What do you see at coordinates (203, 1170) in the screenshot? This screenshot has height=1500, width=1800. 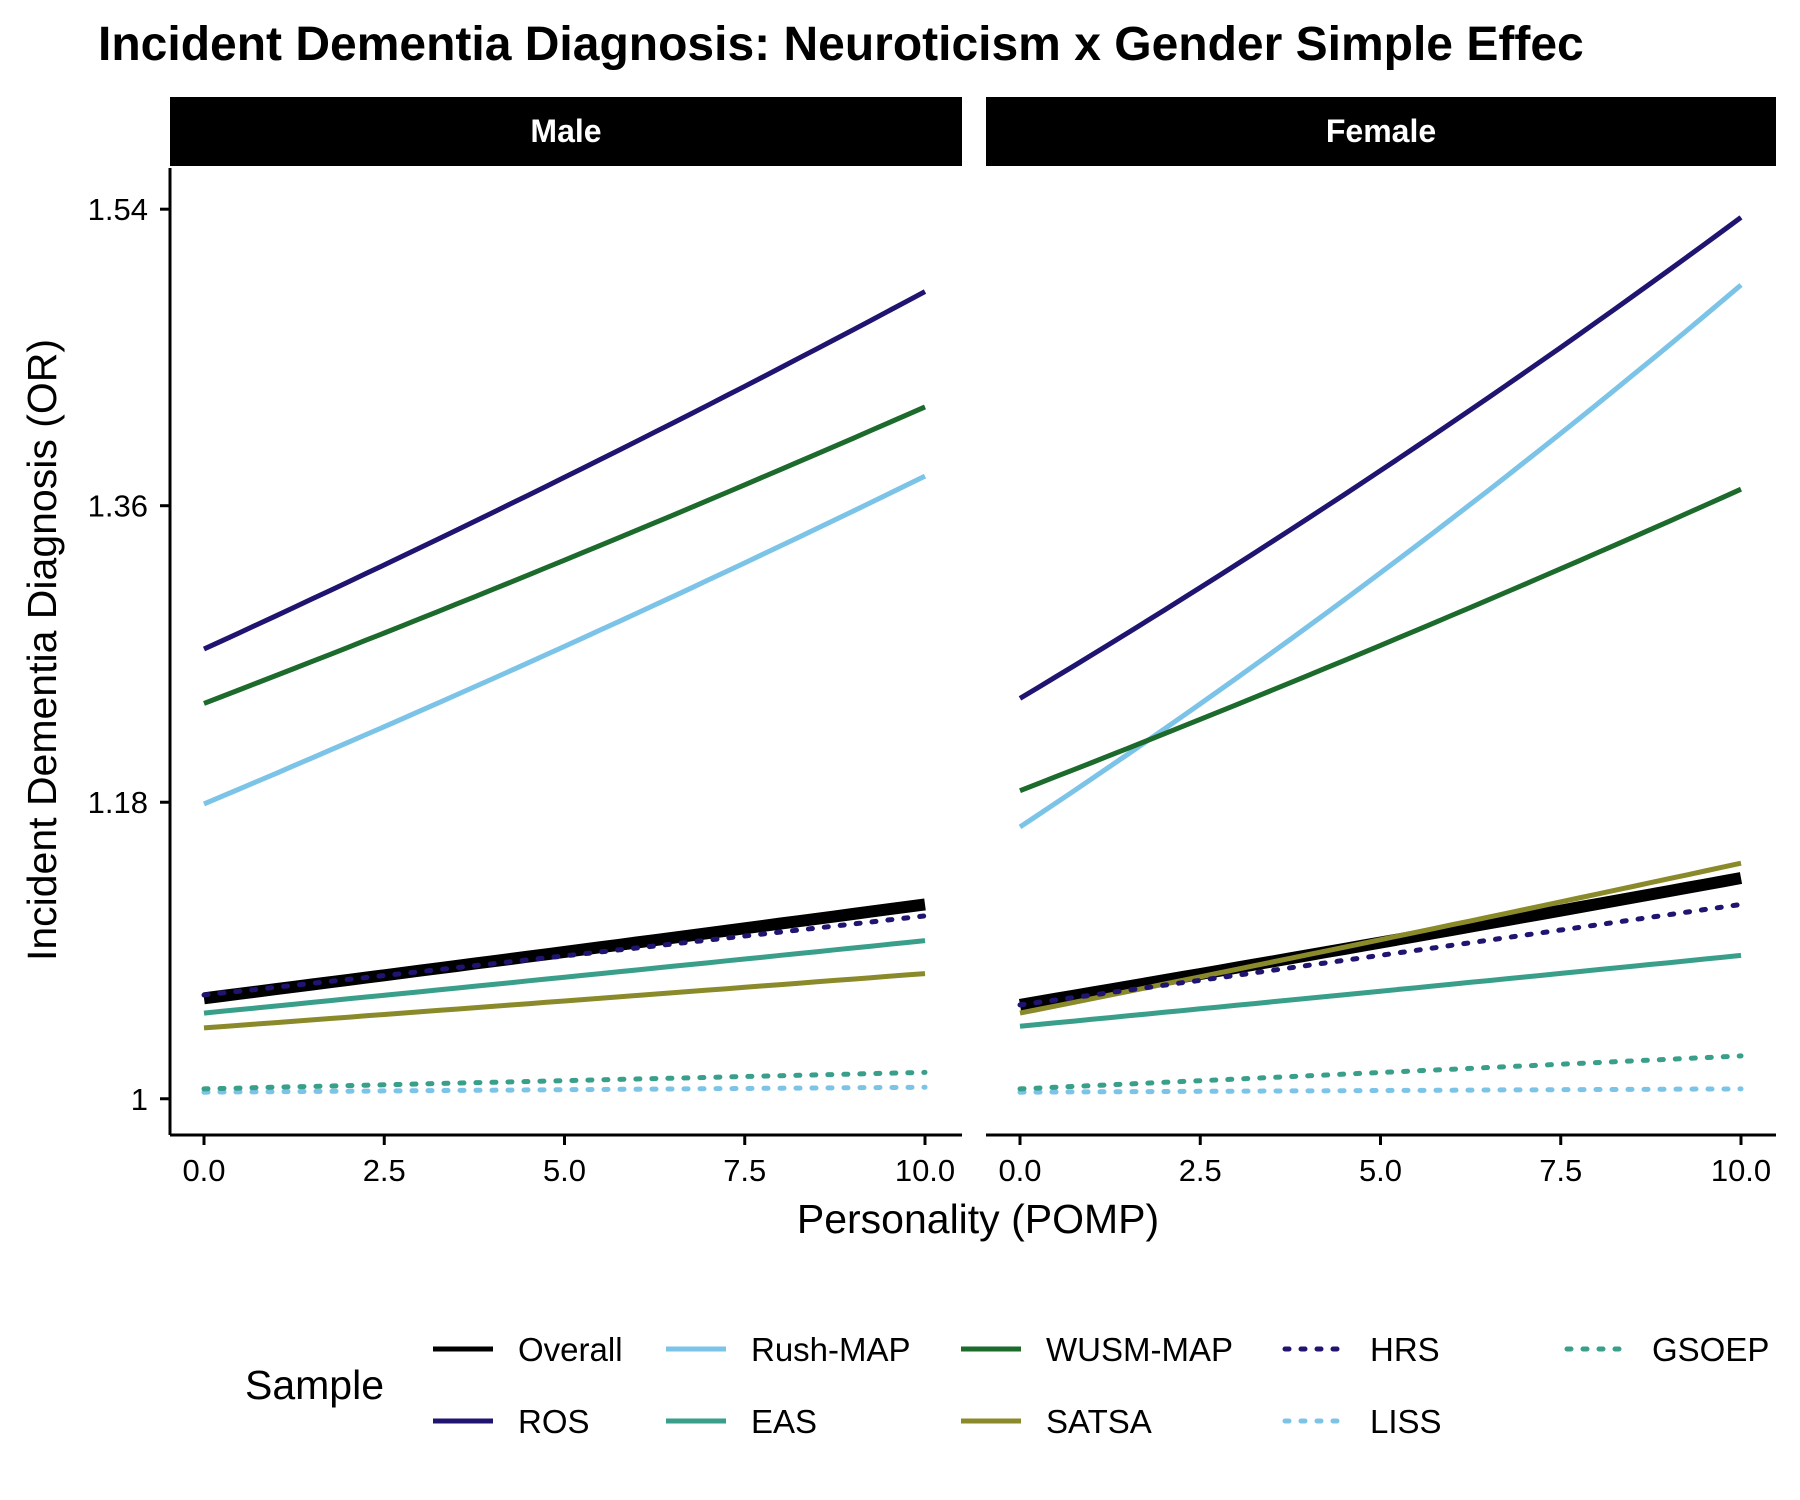 I see `x-tick-label-male-0-0: 0.0` at bounding box center [203, 1170].